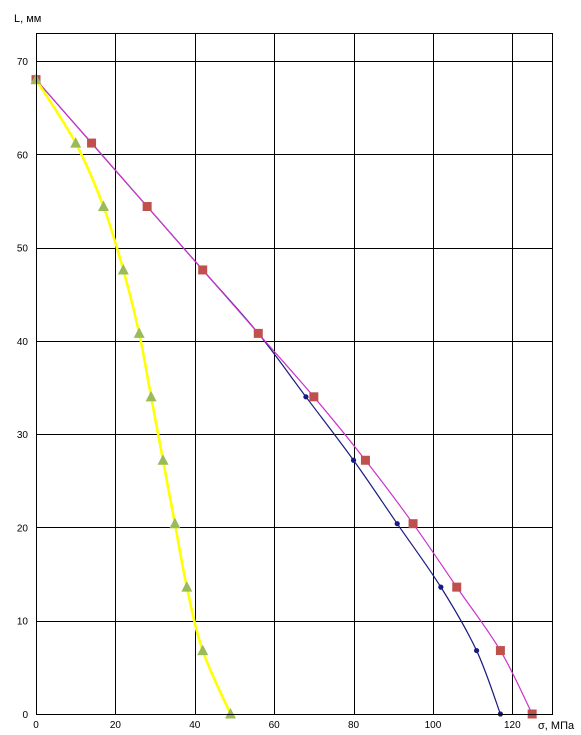 The width and height of the screenshot is (581, 735). What do you see at coordinates (27, 19) in the screenshot?
I see `y-axis-title: L, мм` at bounding box center [27, 19].